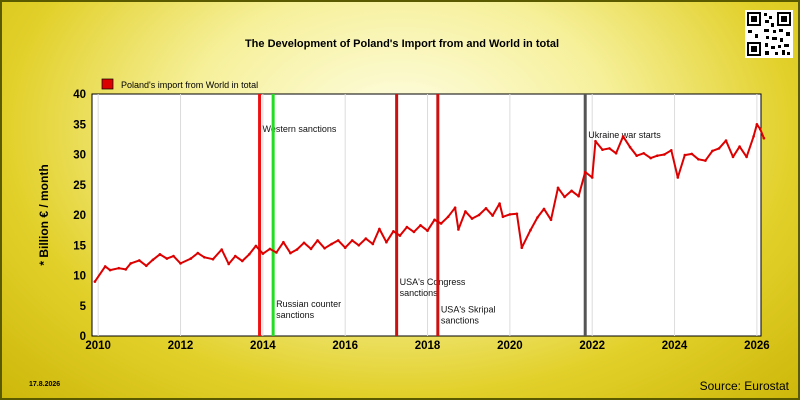 Image resolution: width=800 pixels, height=400 pixels. I want to click on y-tick-label: 20, so click(79, 216).